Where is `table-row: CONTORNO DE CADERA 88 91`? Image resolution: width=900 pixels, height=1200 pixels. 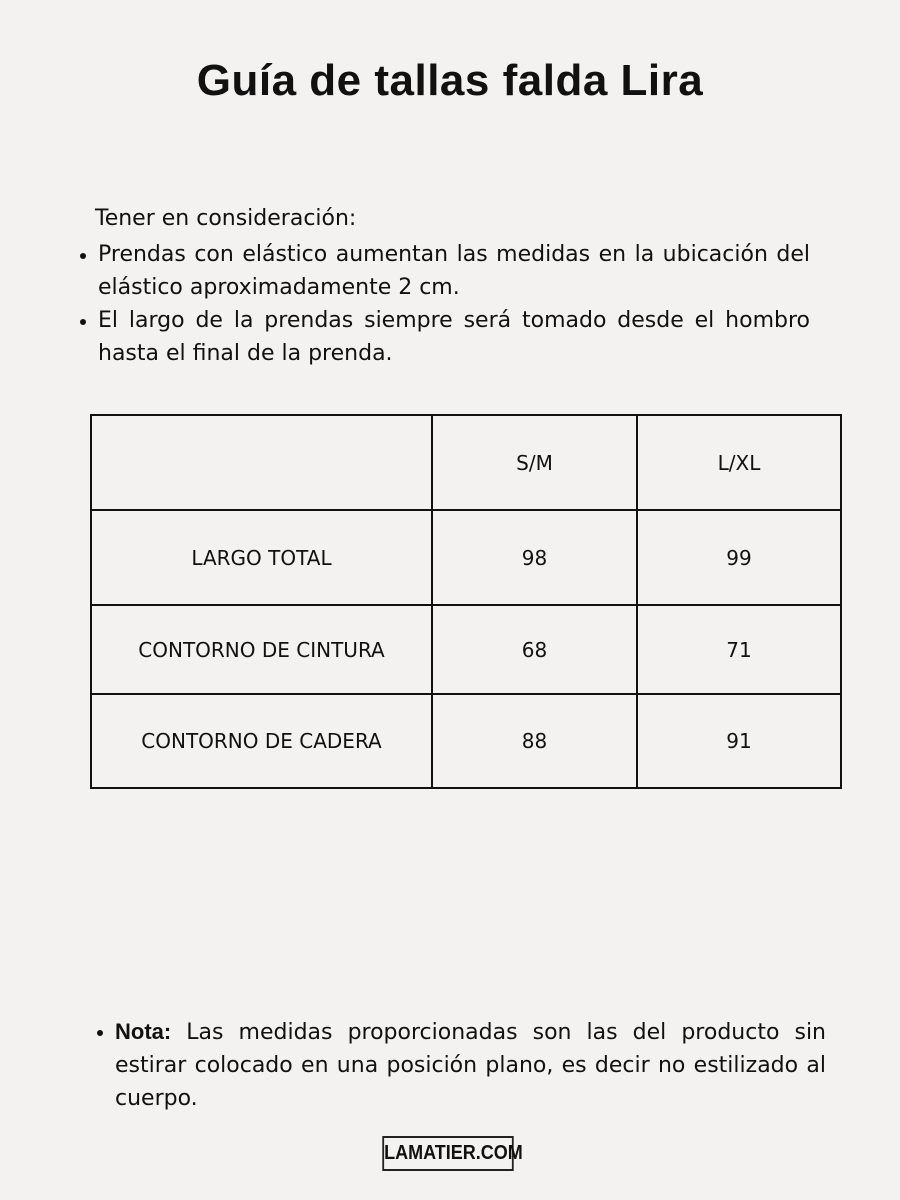
table-row: CONTORNO DE CADERA 88 91 is located at coordinates (466, 741).